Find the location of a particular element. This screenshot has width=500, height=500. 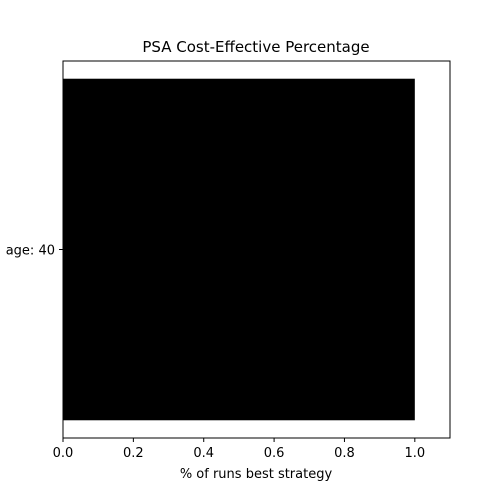

x-tick-label: 0.8 is located at coordinates (344, 453).